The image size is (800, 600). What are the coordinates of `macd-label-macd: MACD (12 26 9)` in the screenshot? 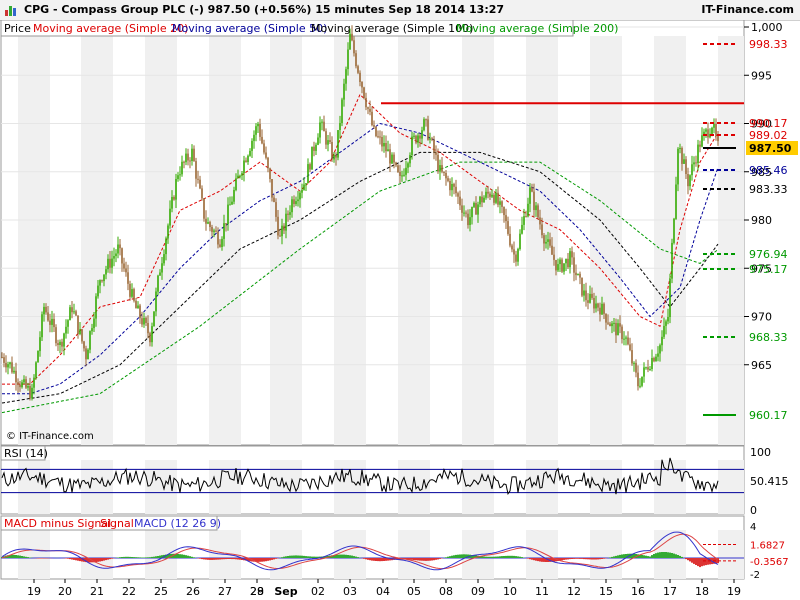 It's located at (177, 523).